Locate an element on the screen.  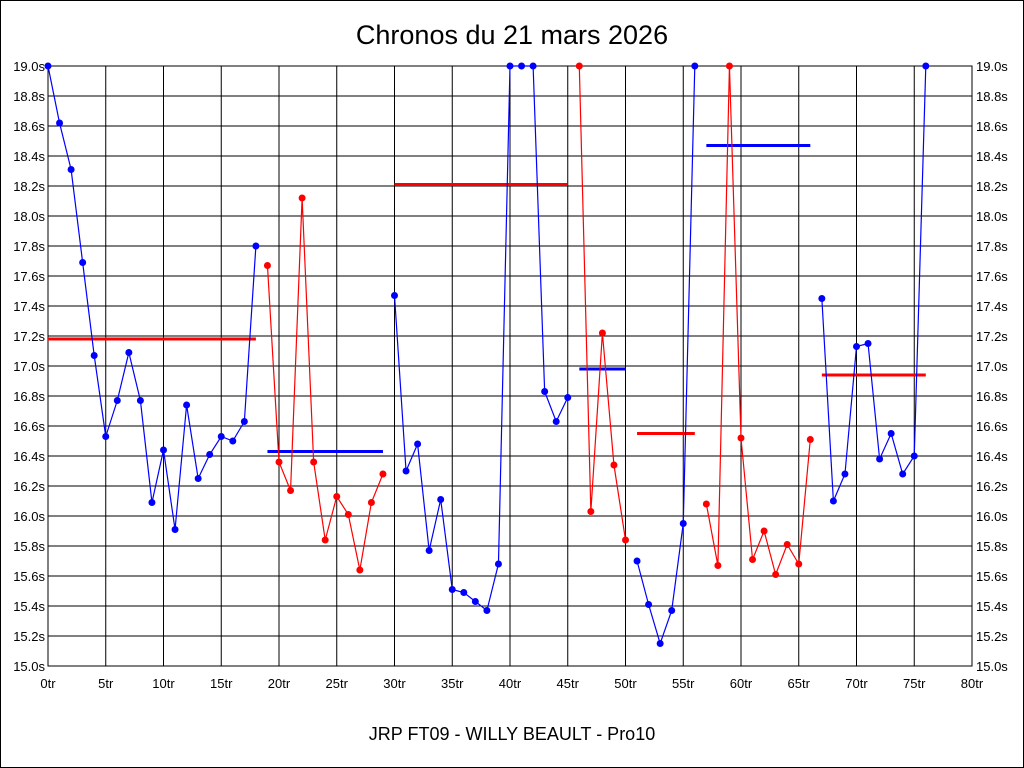
y-tick-label-right: 18.2s is located at coordinates (992, 186).